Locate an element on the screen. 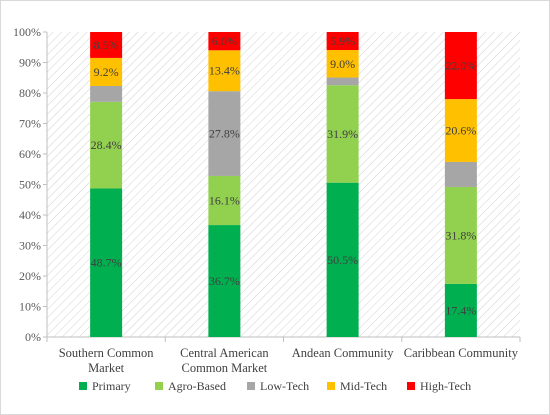  data-label: 8.5% is located at coordinates (106, 45).